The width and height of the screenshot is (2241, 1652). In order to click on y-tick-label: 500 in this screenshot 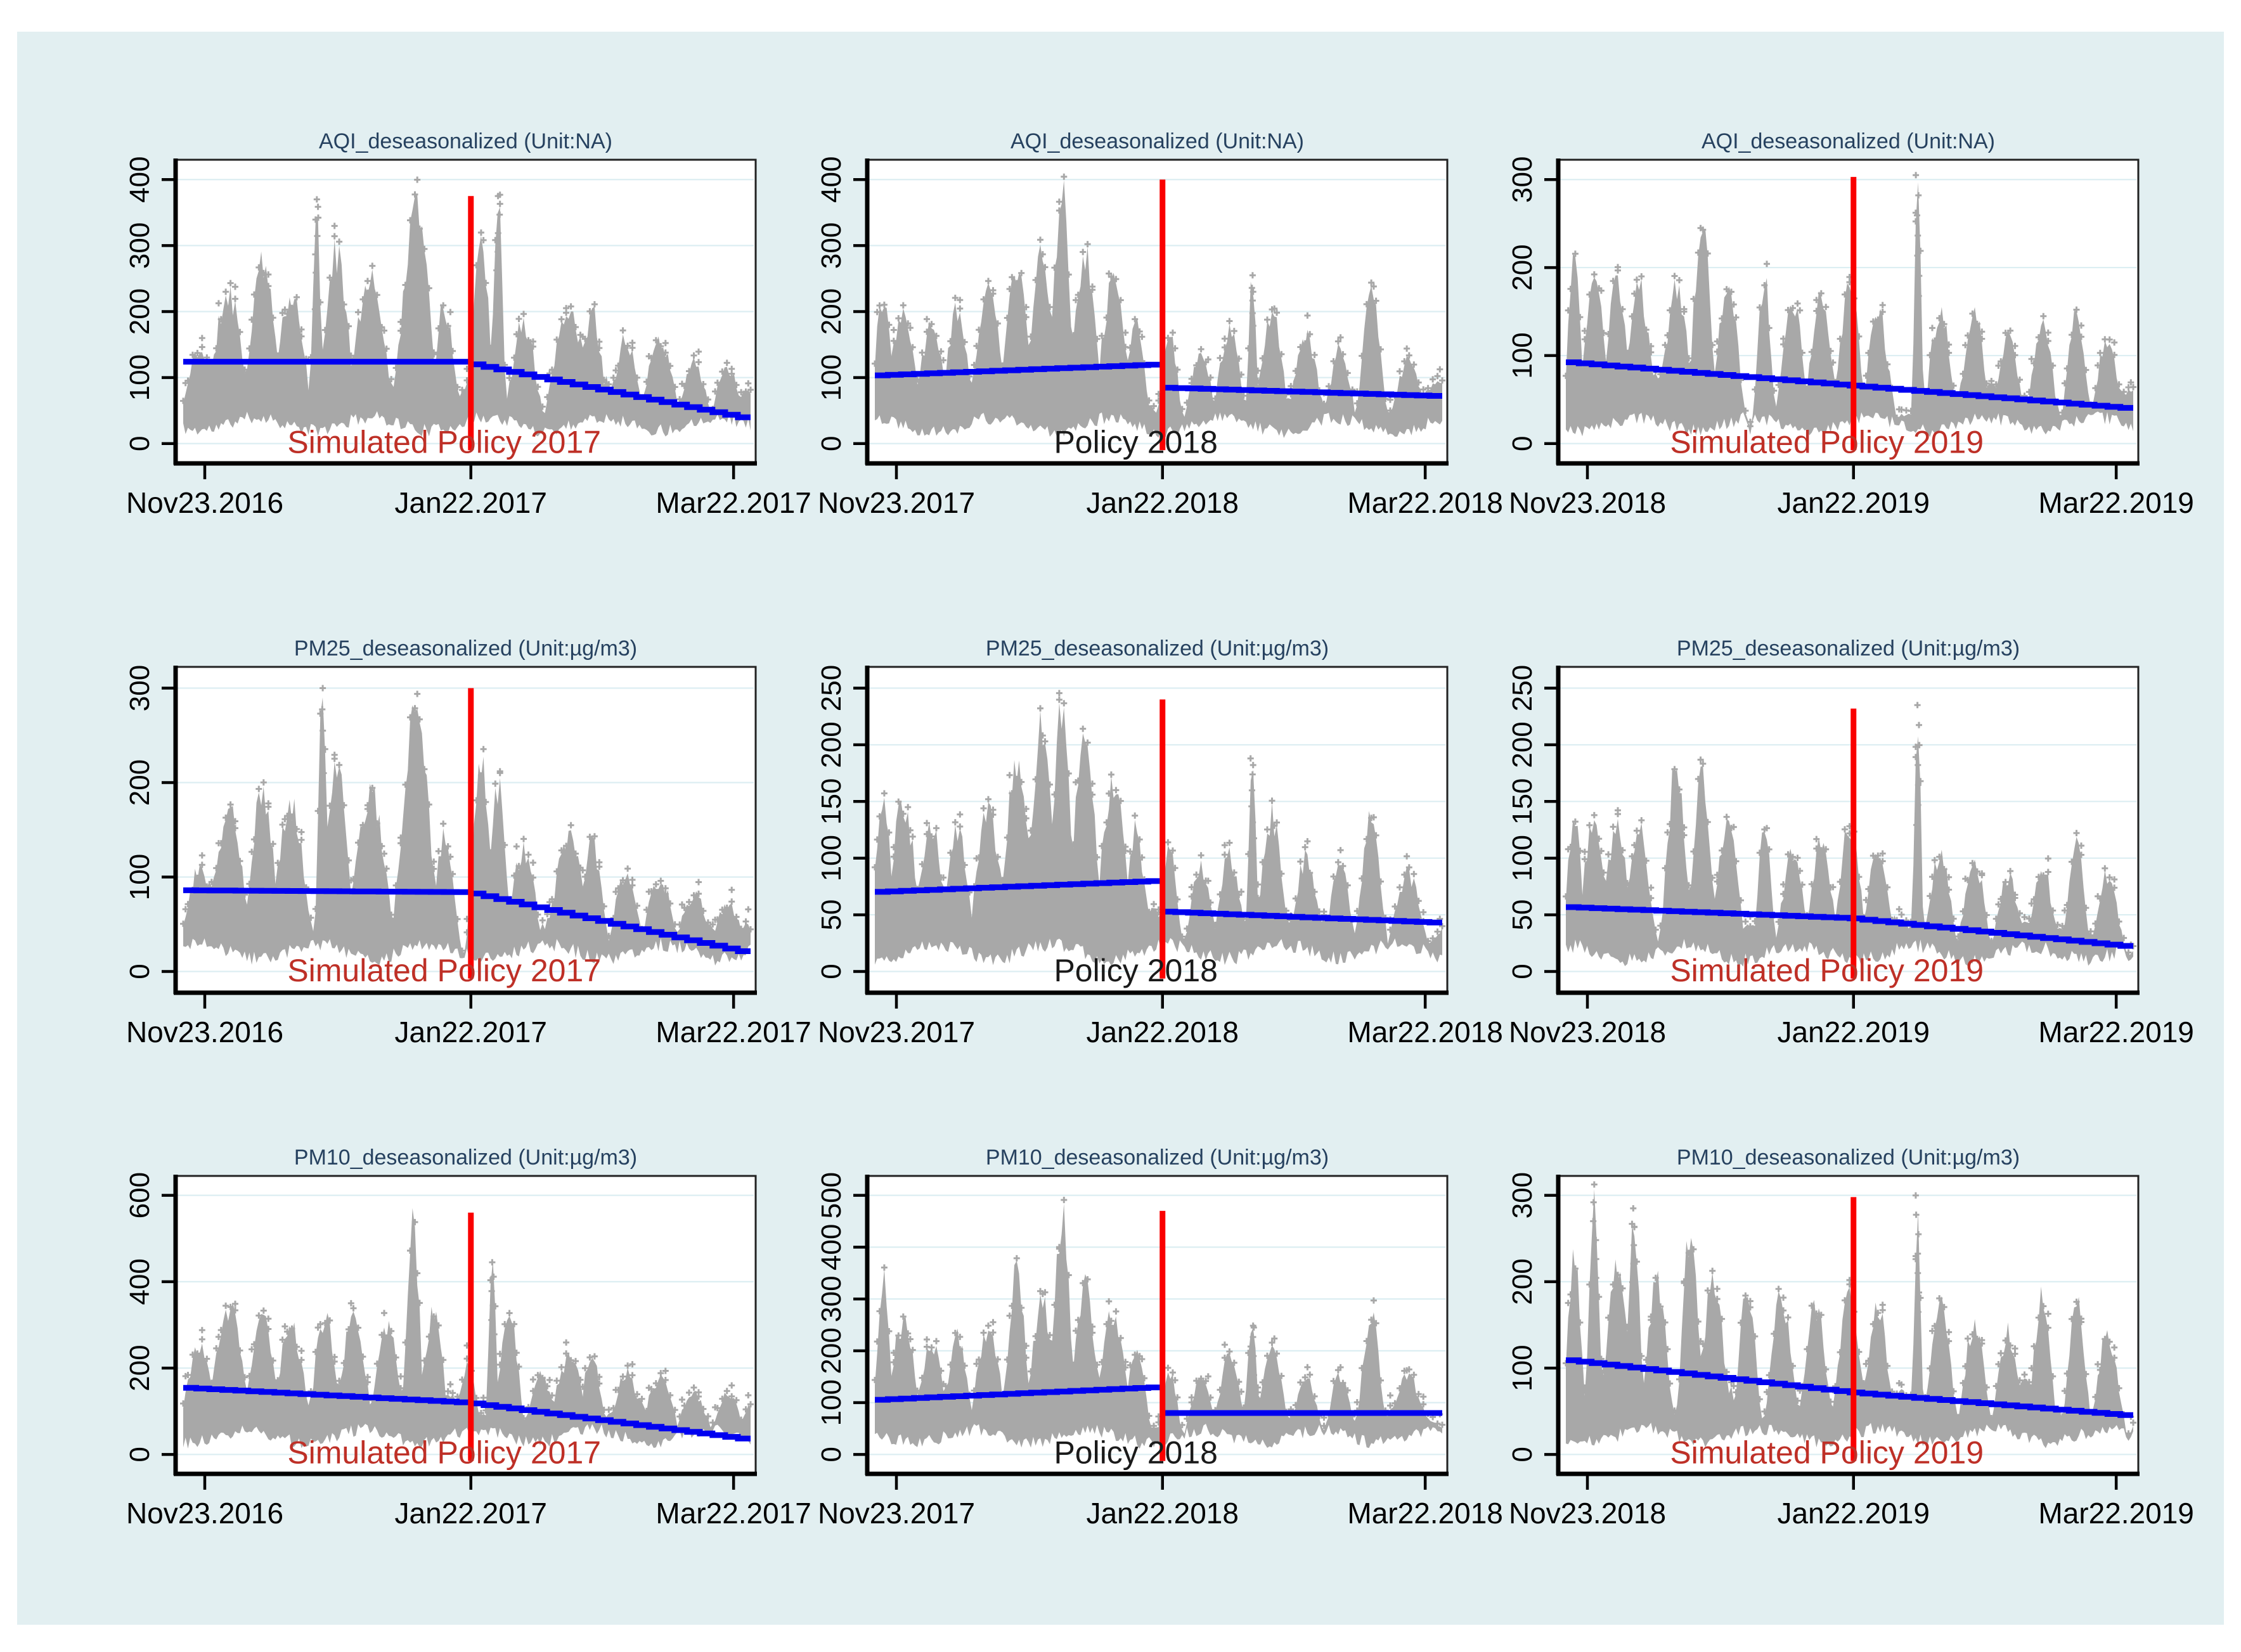, I will do `click(831, 1195)`.